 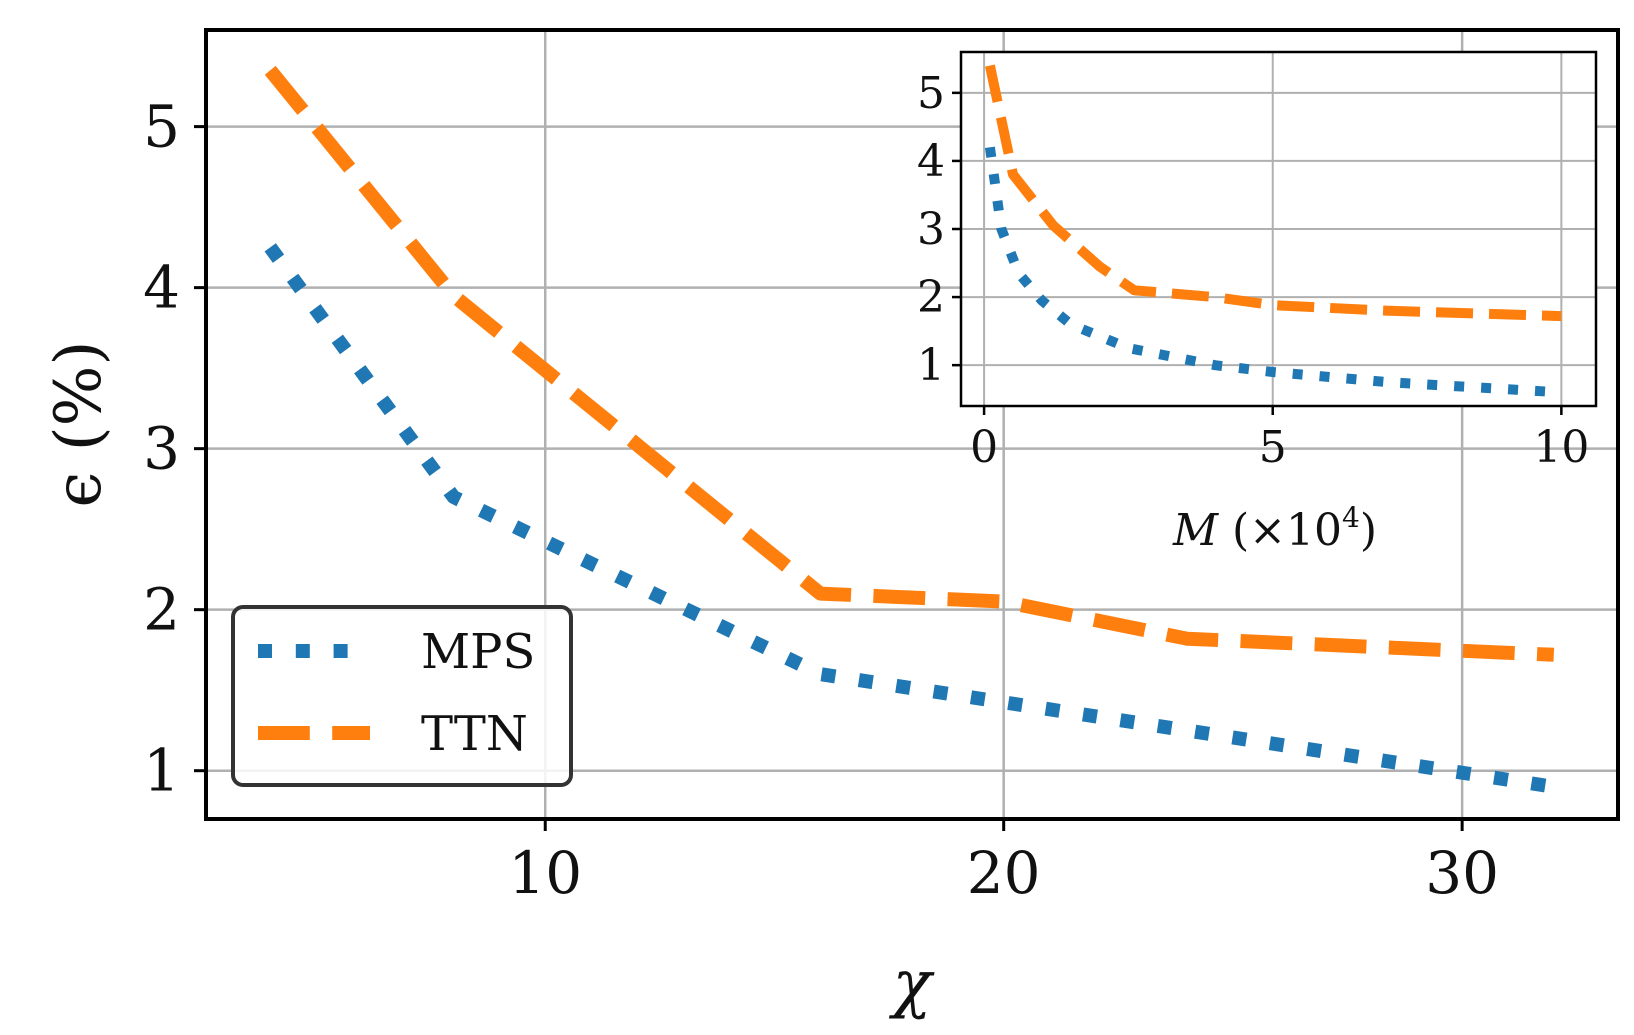 What do you see at coordinates (161, 127) in the screenshot?
I see `main-y-tick-label: 5` at bounding box center [161, 127].